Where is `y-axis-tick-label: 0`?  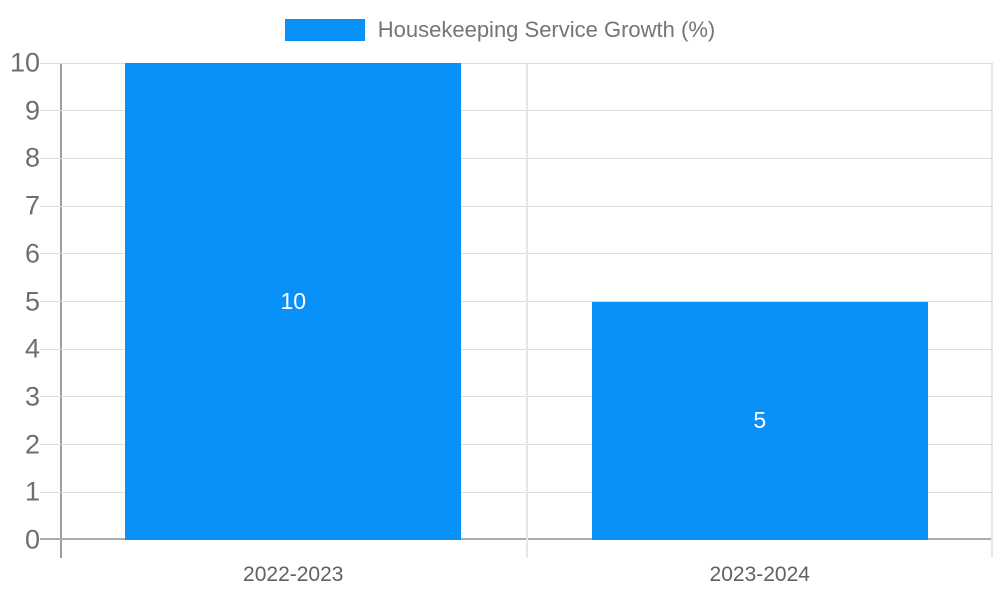
y-axis-tick-label: 0 is located at coordinates (32, 539).